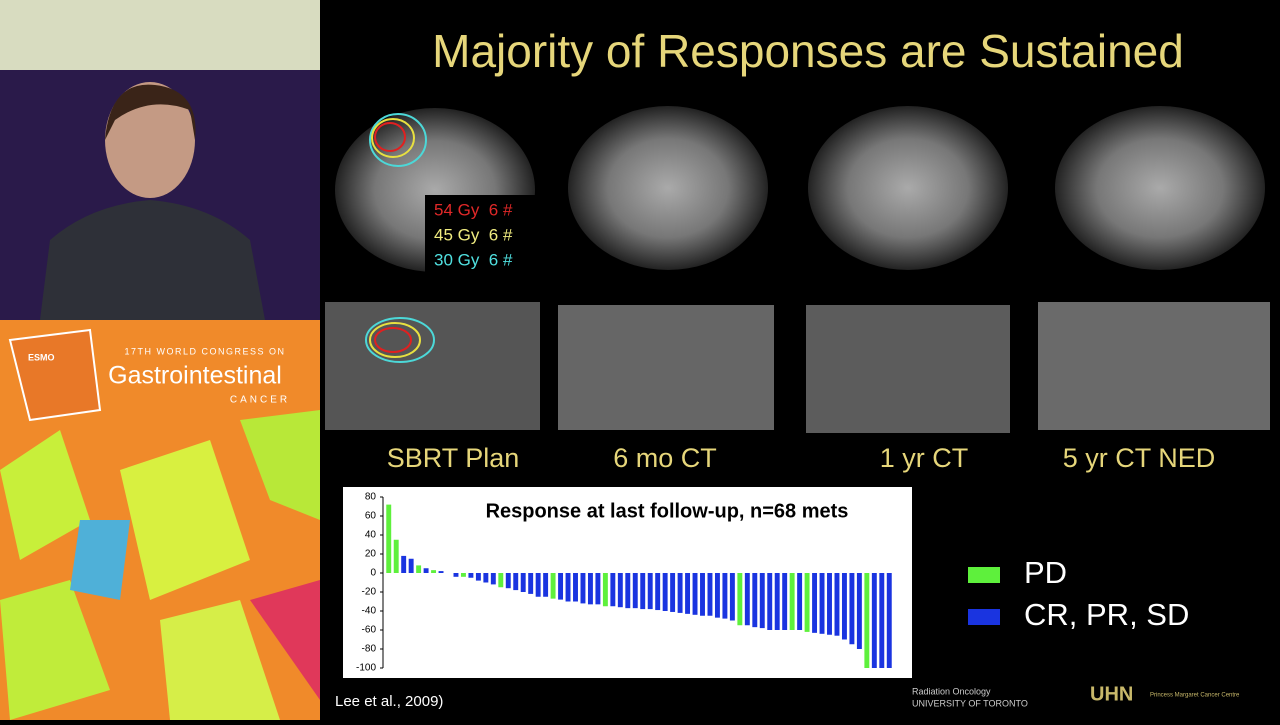 This screenshot has width=1280, height=725. What do you see at coordinates (1139, 458) in the screenshot?
I see `image-label: 5 yr CT NED` at bounding box center [1139, 458].